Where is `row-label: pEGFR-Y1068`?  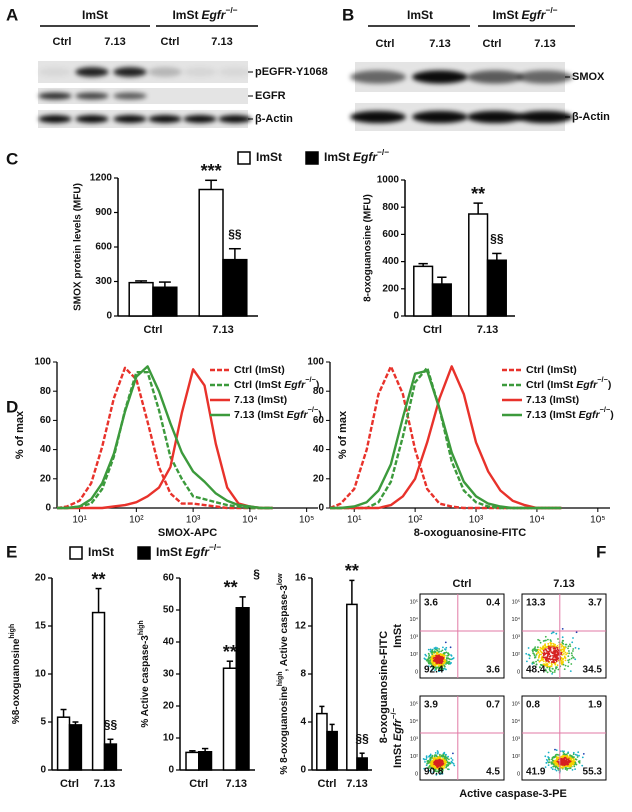 row-label: pEGFR-Y1068 is located at coordinates (291, 72).